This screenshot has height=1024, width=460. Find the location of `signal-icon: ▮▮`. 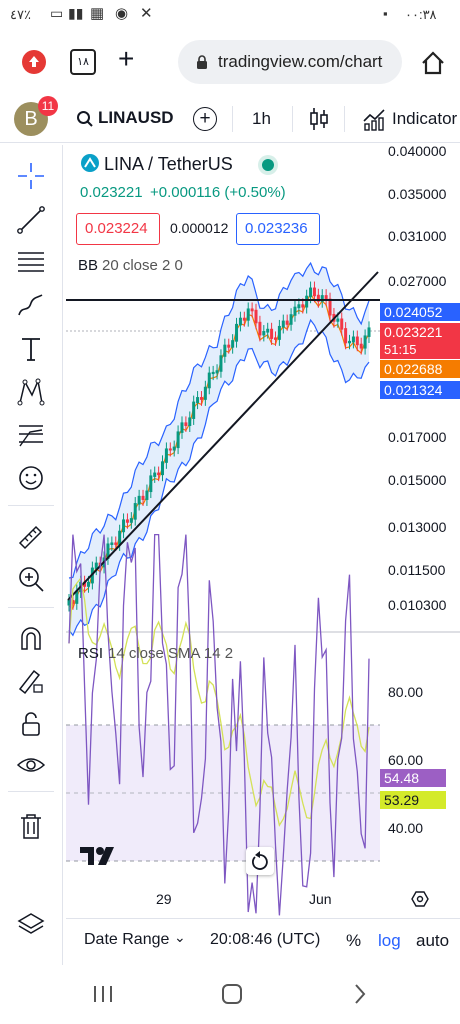

signal-icon: ▮▮ is located at coordinates (76, 13).